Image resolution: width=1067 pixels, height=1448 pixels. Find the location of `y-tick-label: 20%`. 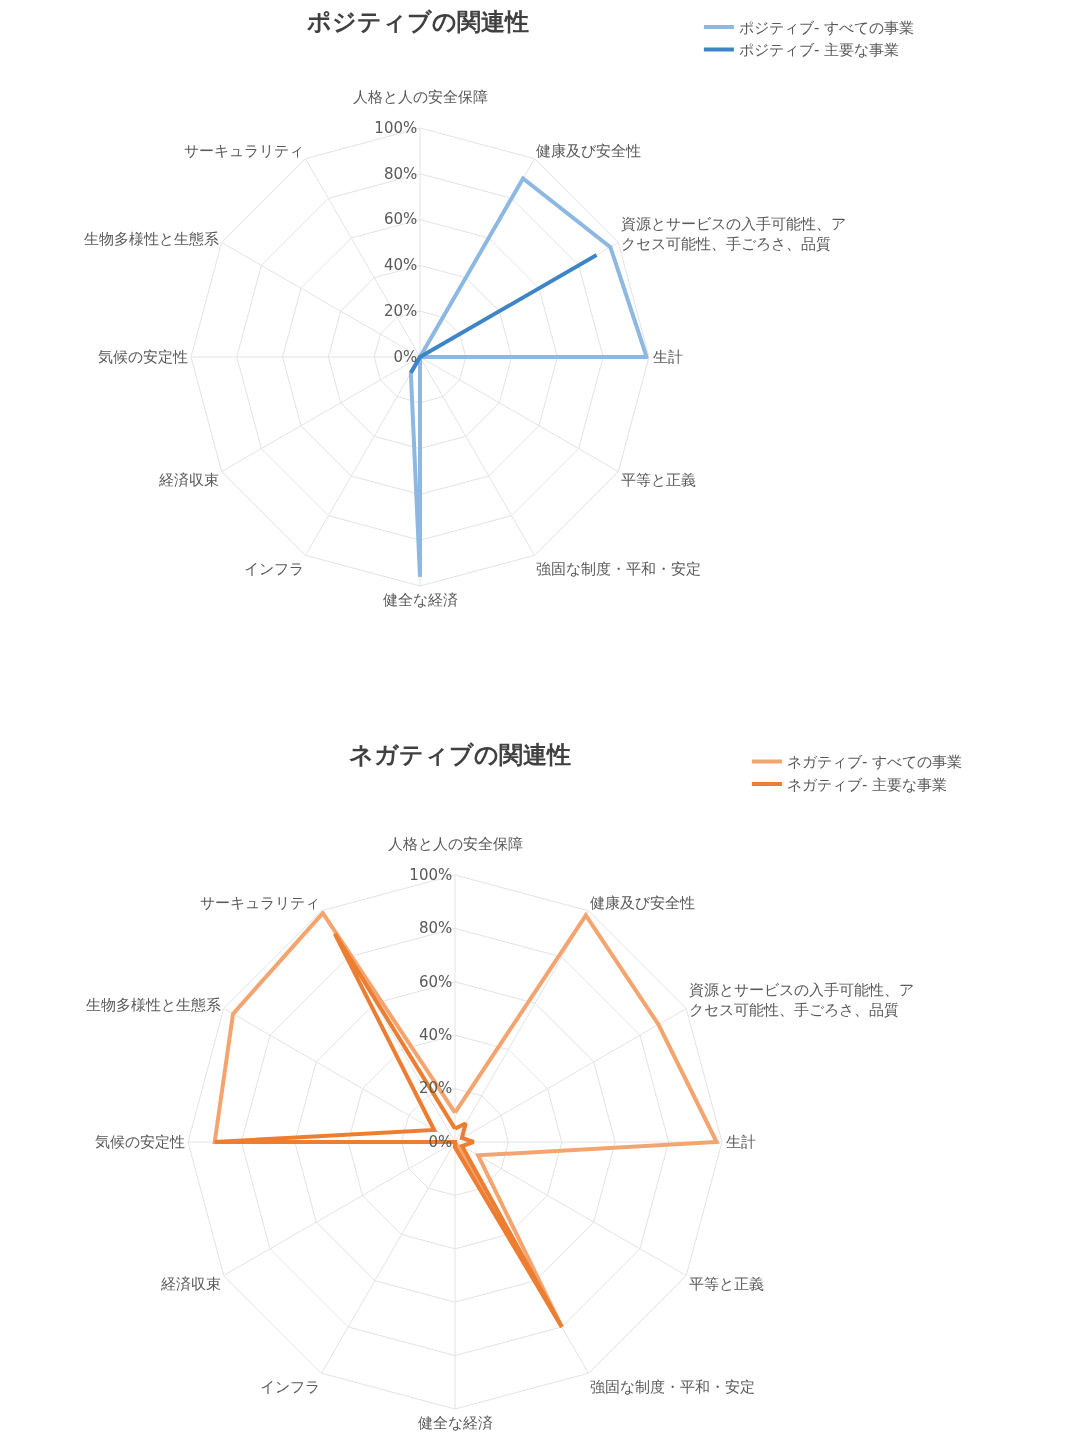

y-tick-label: 20% is located at coordinates (400, 311).